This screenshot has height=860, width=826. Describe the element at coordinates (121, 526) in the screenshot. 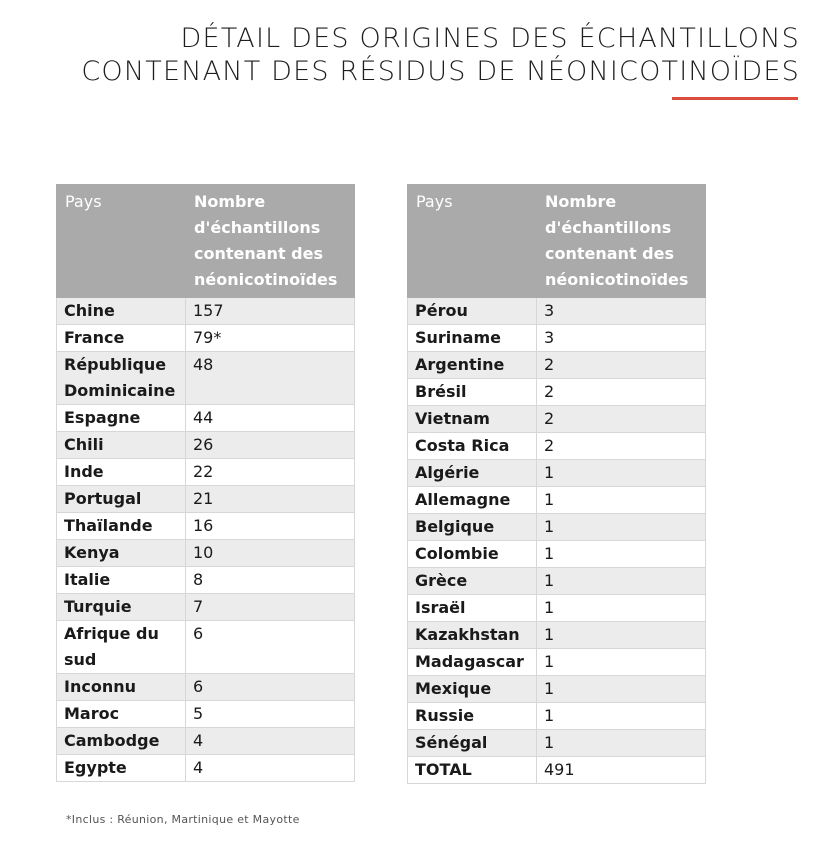

I see `country-cell: Thaïlande` at that location.